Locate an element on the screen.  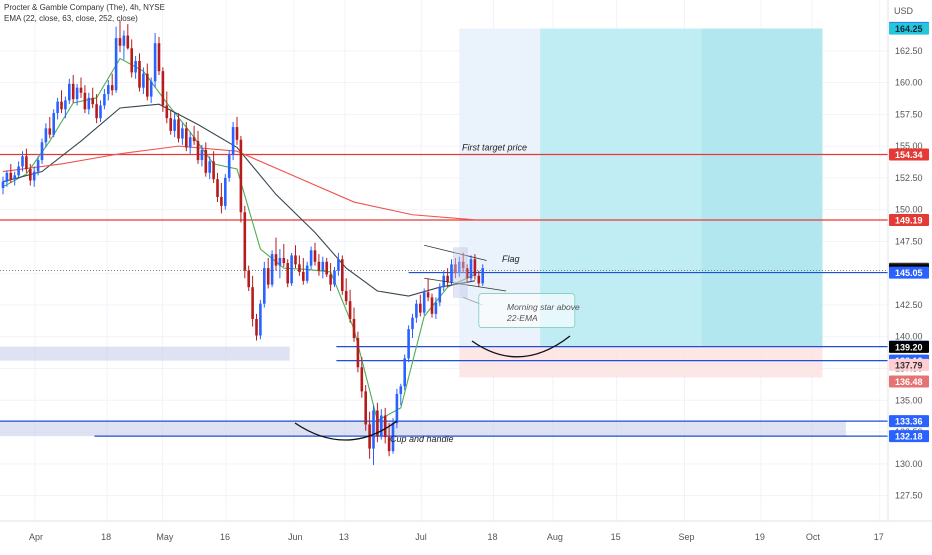
price-tag-label: 154.34 is located at coordinates (909, 155).